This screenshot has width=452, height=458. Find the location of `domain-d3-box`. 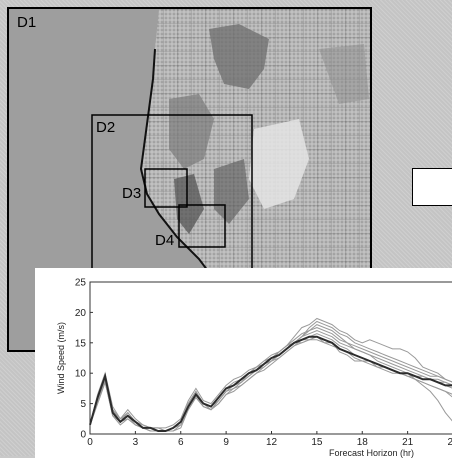

domain-d3-box is located at coordinates (166, 188).